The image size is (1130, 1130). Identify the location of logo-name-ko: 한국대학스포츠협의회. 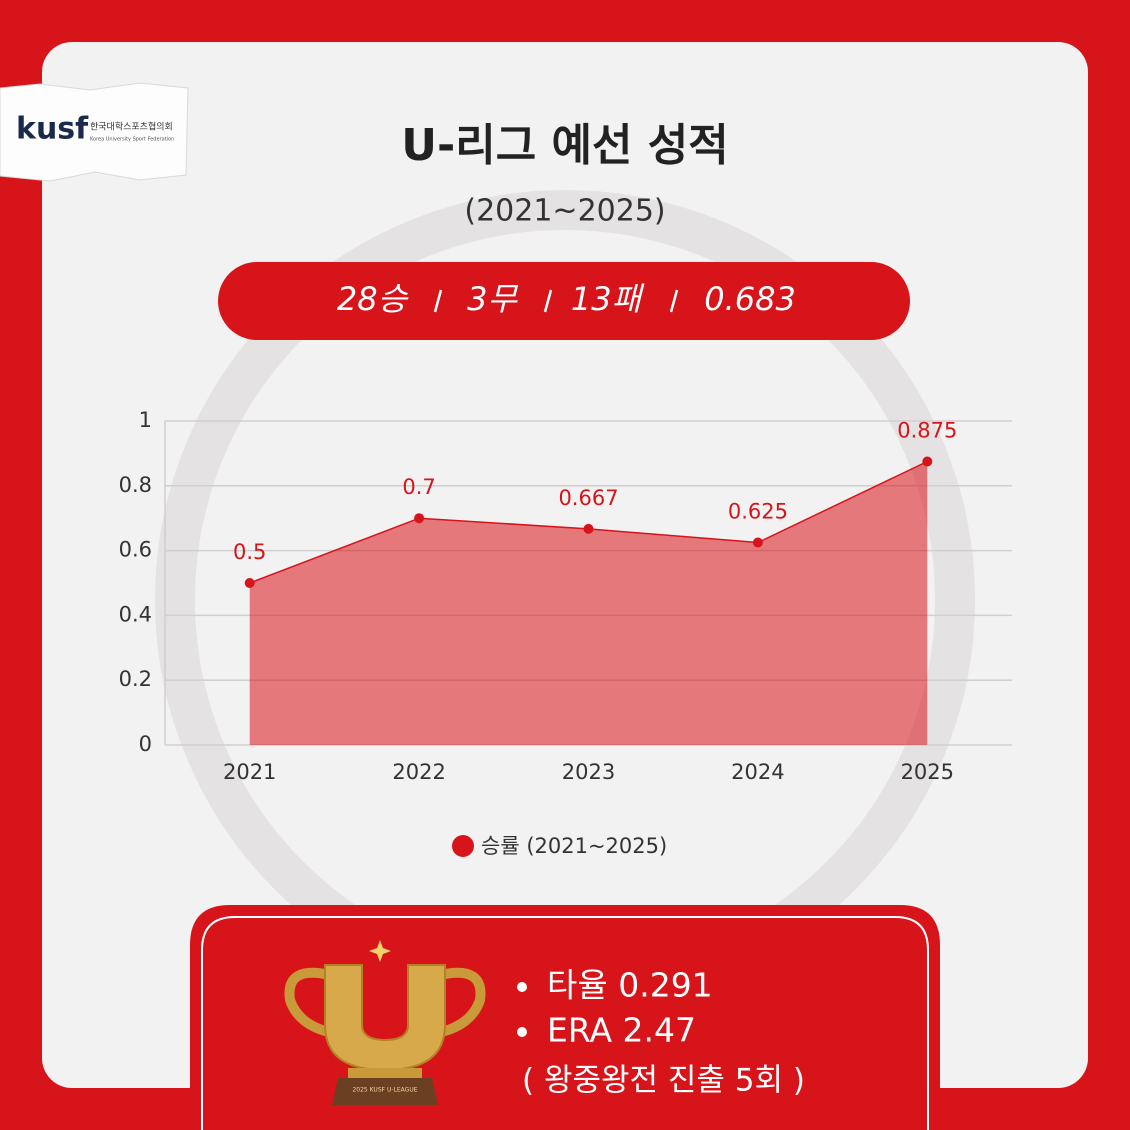
(131, 127).